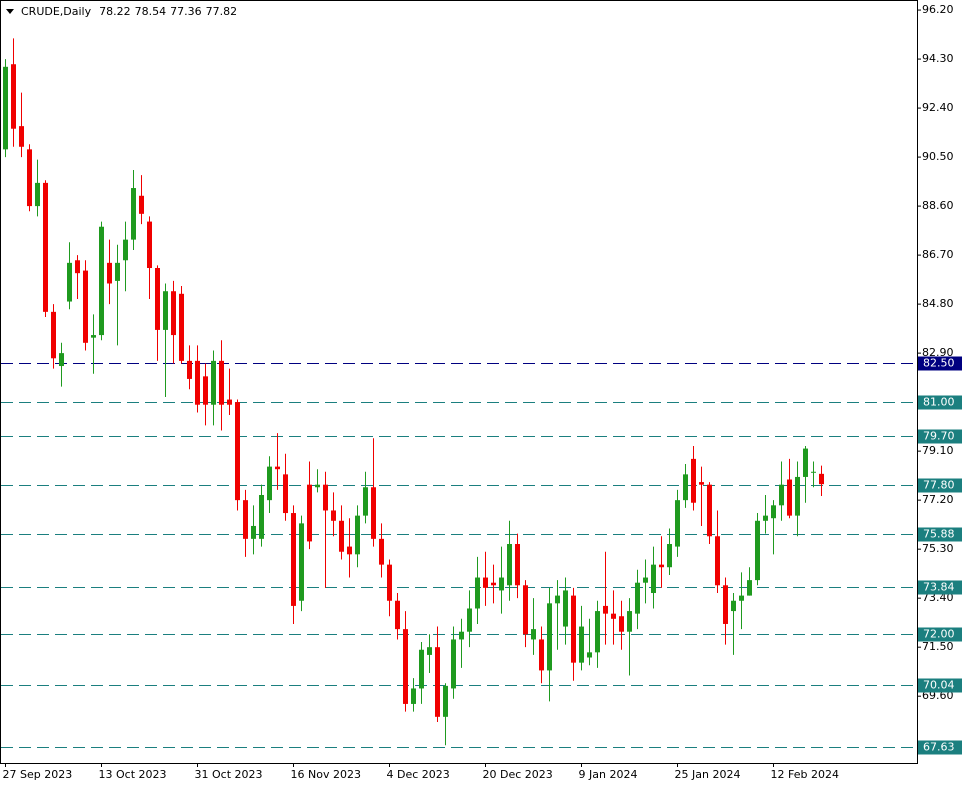 This screenshot has width=967, height=787. I want to click on level-label: 77.80, so click(939, 485).